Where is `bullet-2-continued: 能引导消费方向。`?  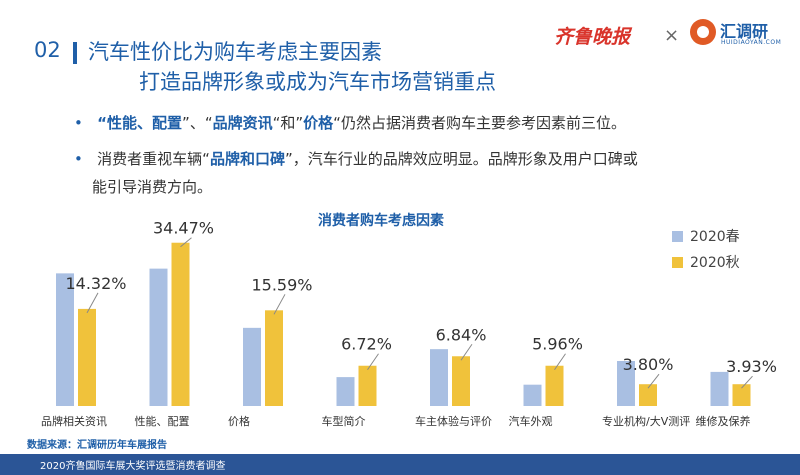
bullet-2-continued: 能引导消费方向。 is located at coordinates (152, 187).